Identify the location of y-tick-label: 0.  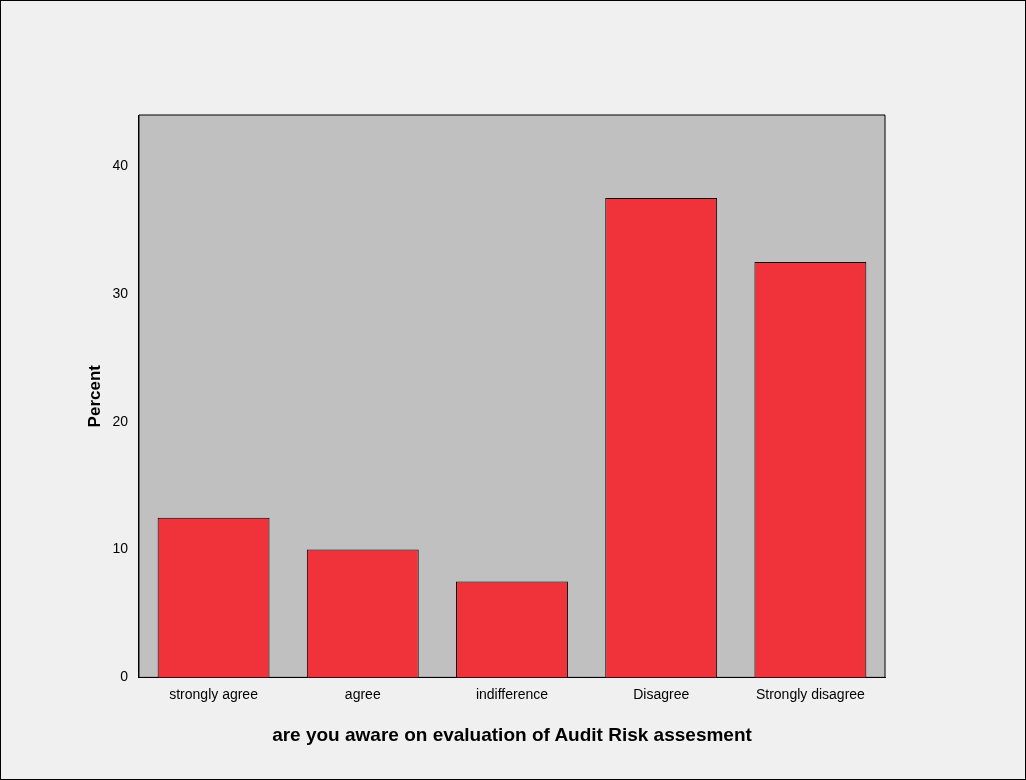
(124, 676).